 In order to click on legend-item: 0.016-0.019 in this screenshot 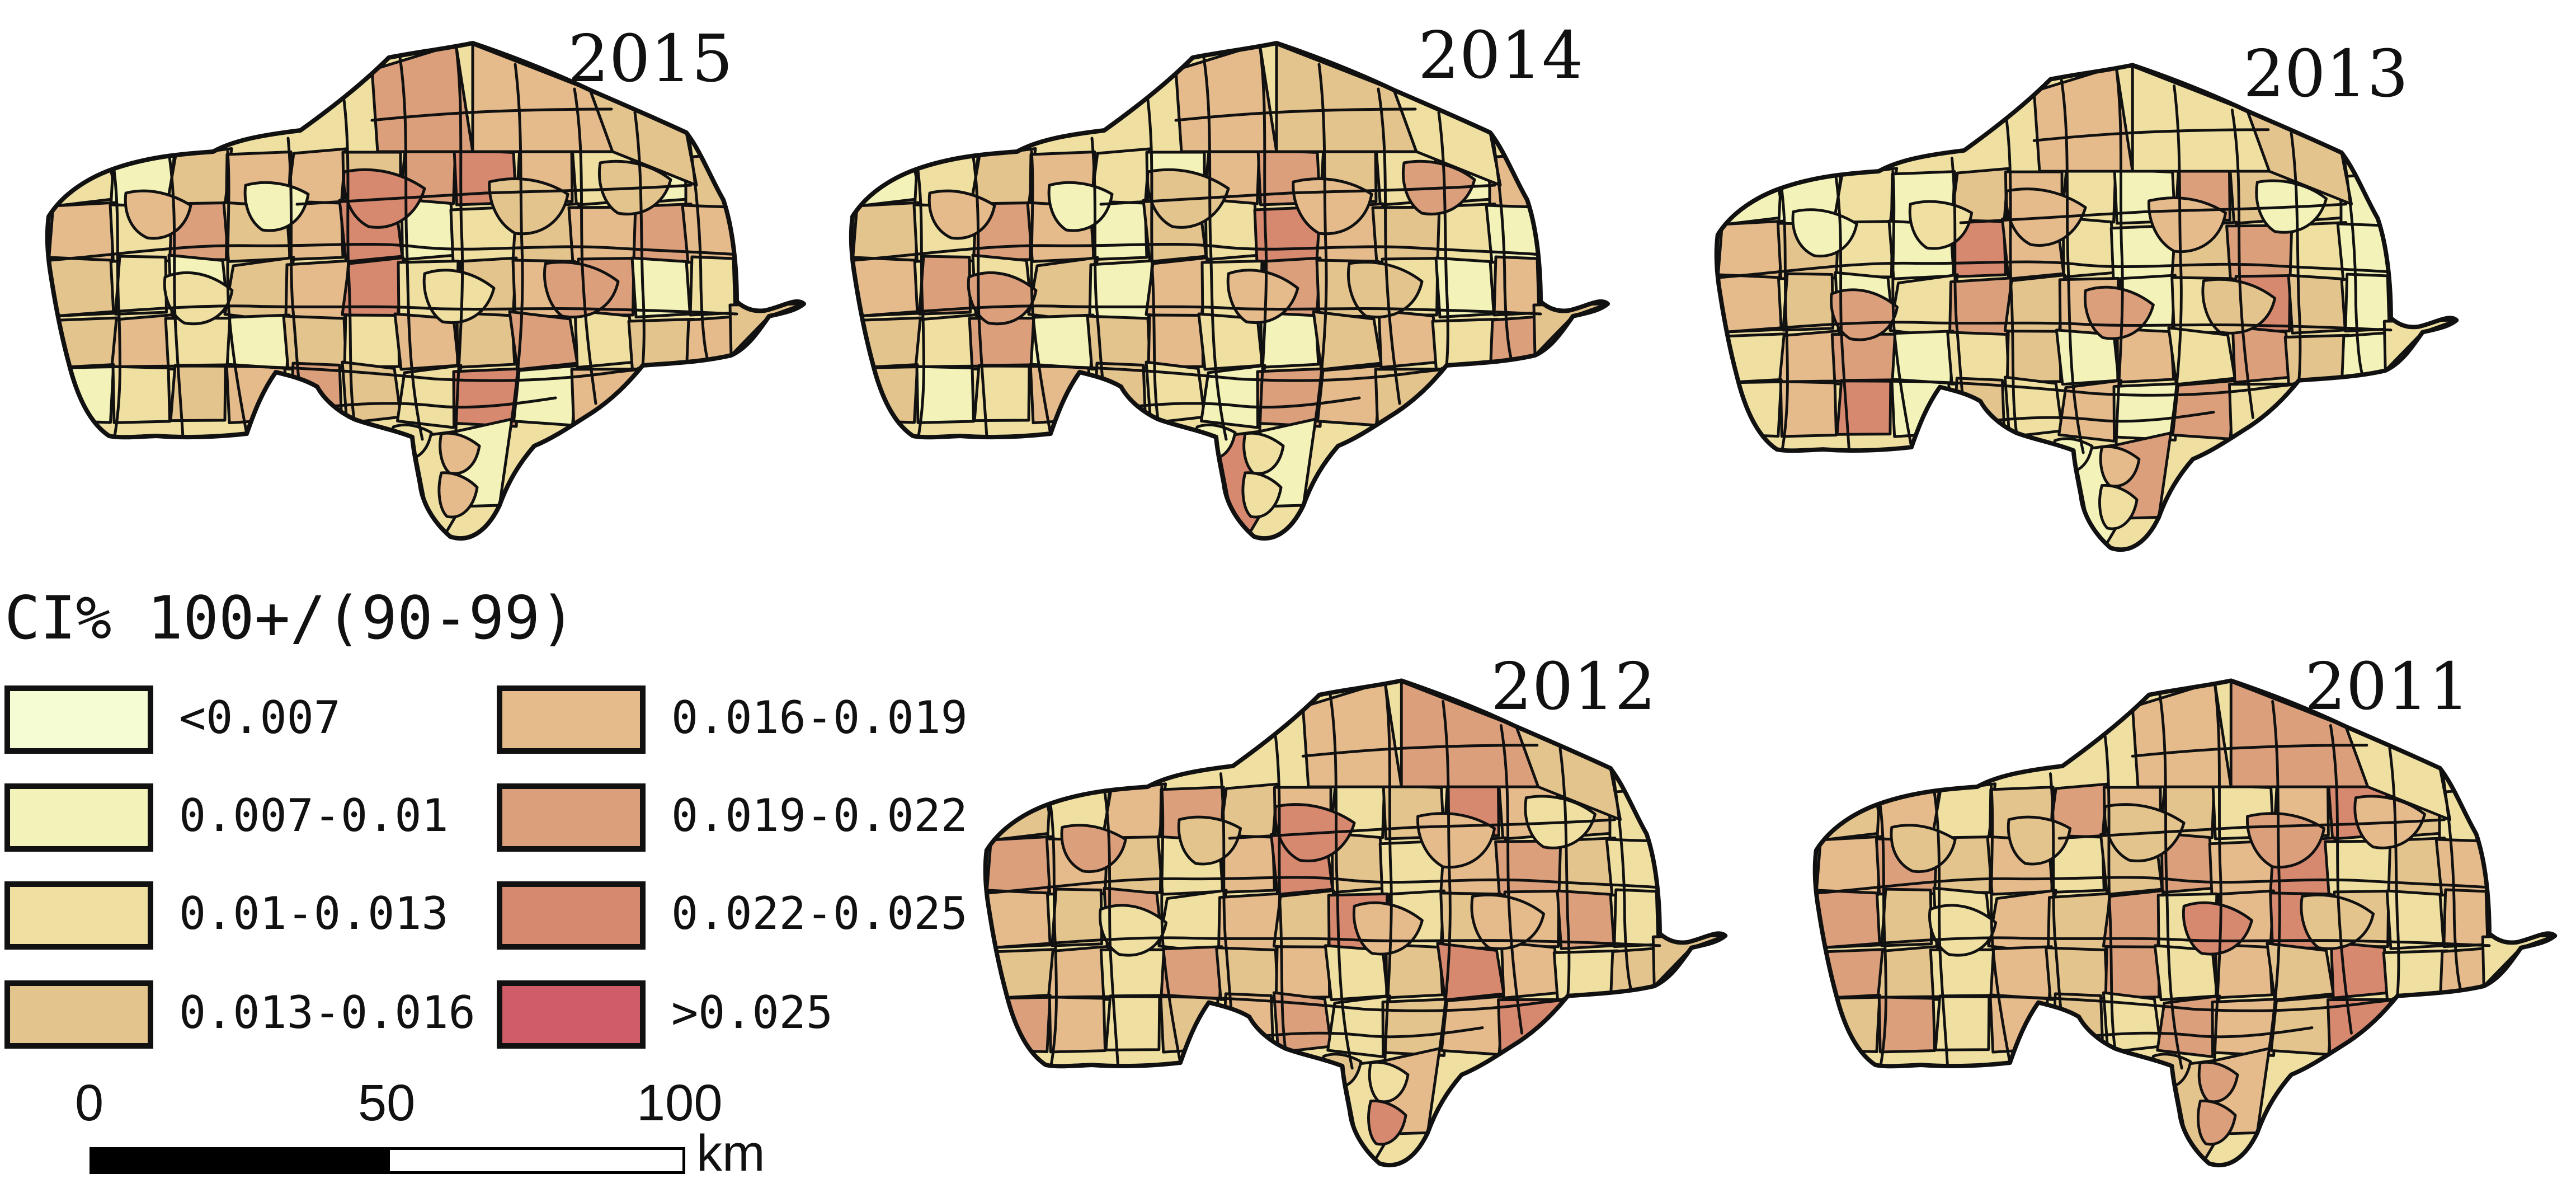, I will do `click(732, 721)`.